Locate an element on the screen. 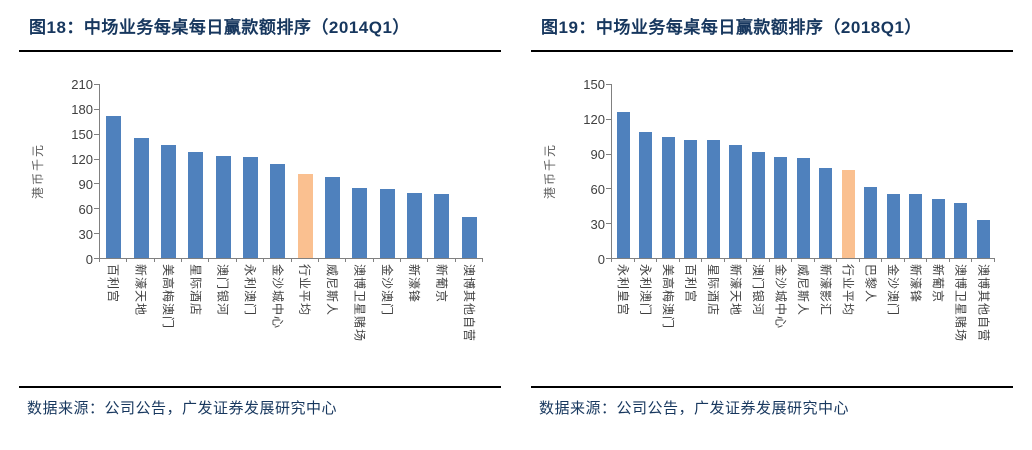  bar-威尼斯人 is located at coordinates (803, 208).